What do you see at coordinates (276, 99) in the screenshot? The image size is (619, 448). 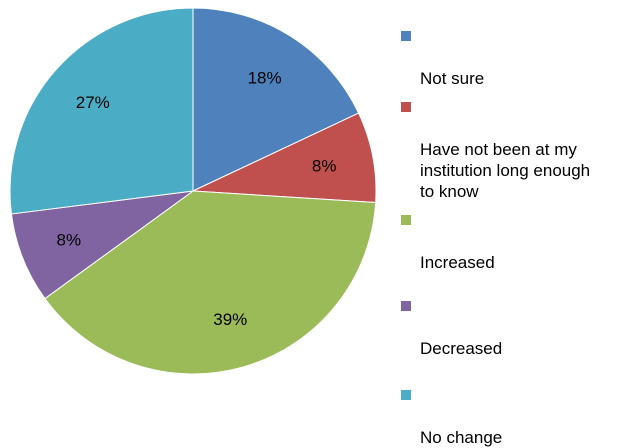 I see `pie-slice-not-sure` at bounding box center [276, 99].